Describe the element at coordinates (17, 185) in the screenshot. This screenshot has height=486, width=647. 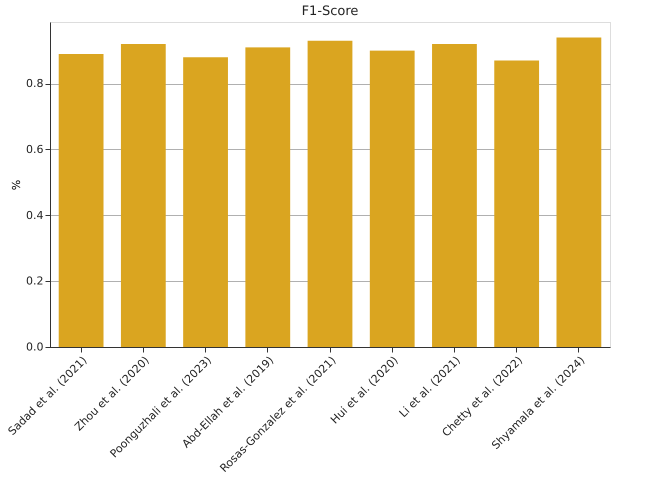
I see `y-axis-title: %` at that location.